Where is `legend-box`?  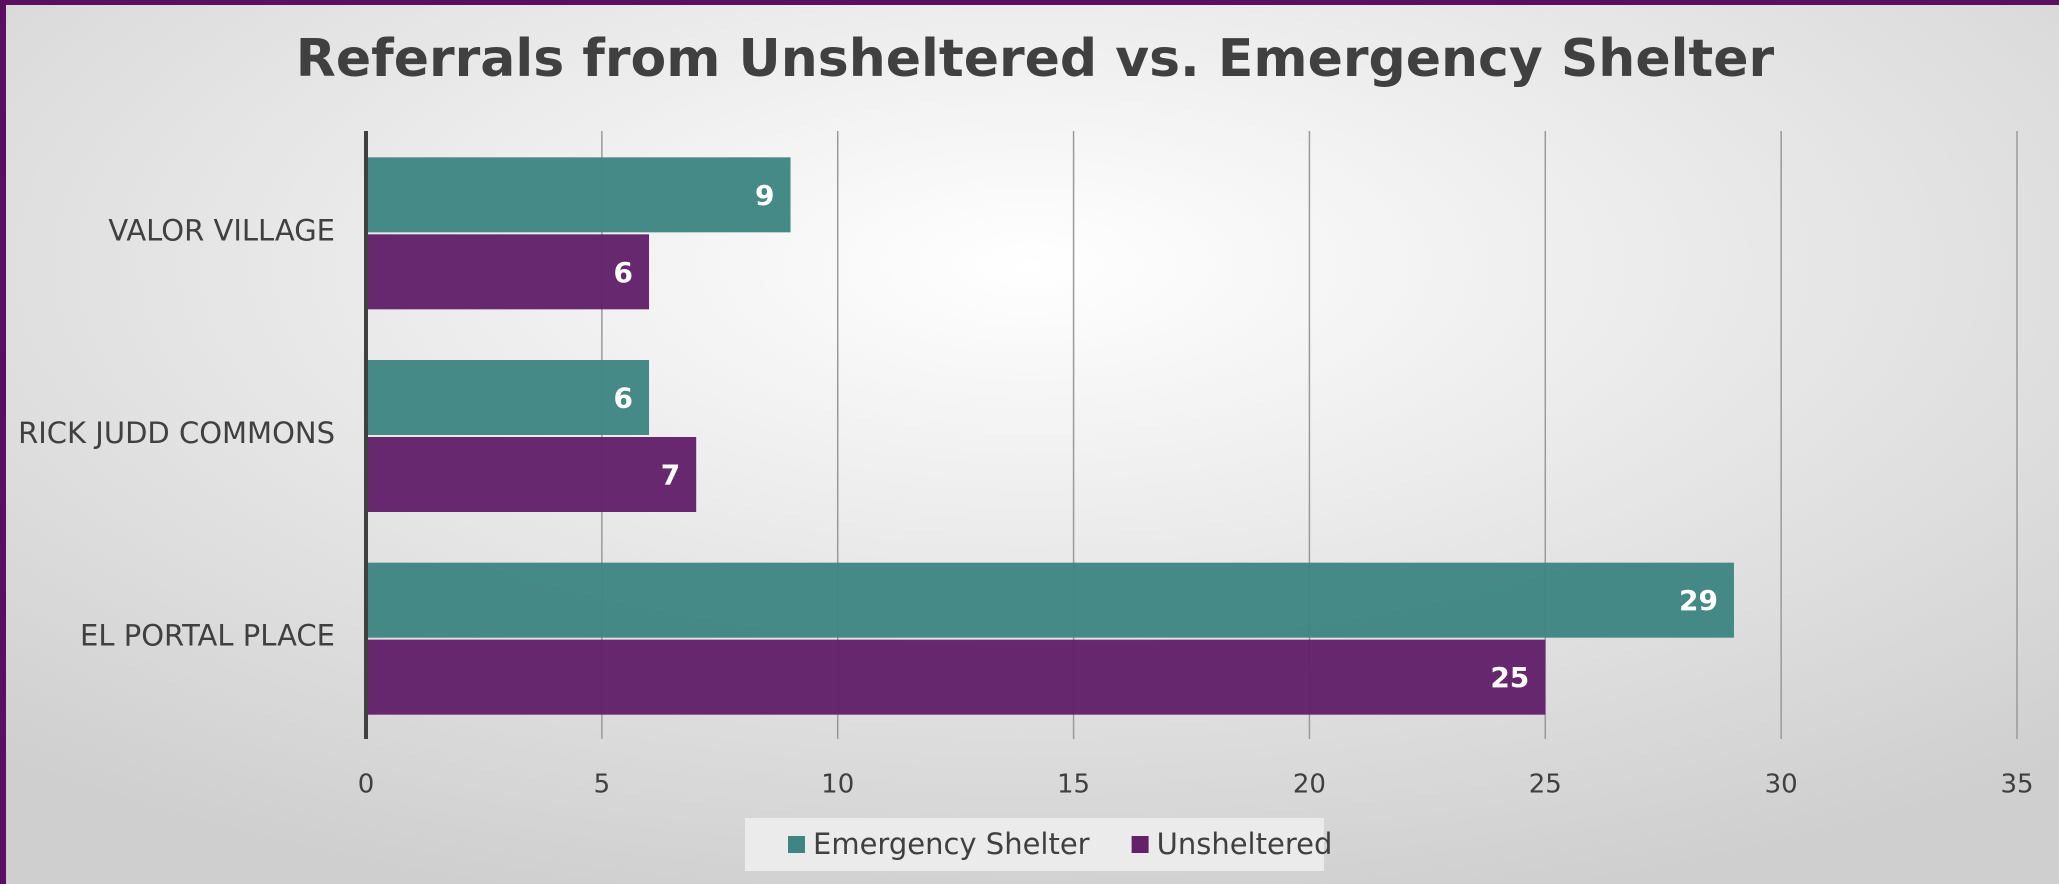
legend-box is located at coordinates (1034, 844).